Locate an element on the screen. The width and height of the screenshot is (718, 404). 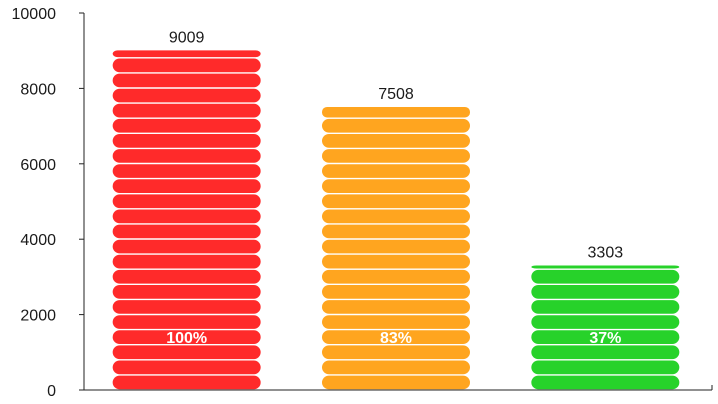
y-tick-label: 10000 is located at coordinates (34, 14).